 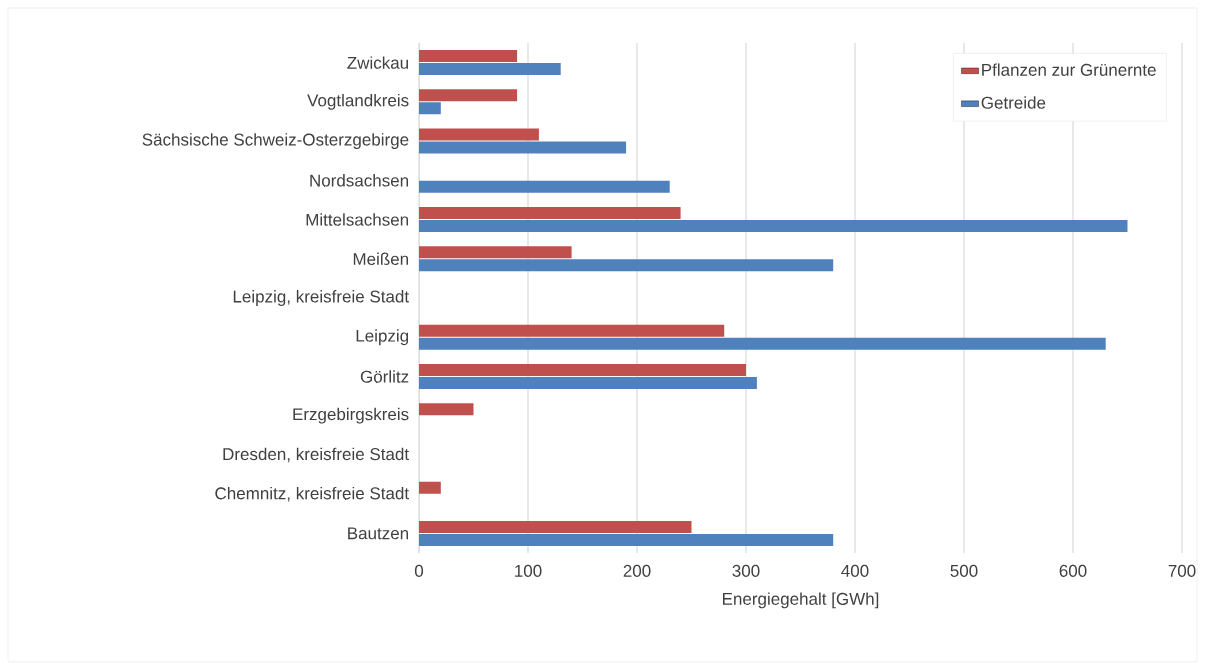 What do you see at coordinates (382, 337) in the screenshot?
I see `y-tick-label: Leipzig` at bounding box center [382, 337].